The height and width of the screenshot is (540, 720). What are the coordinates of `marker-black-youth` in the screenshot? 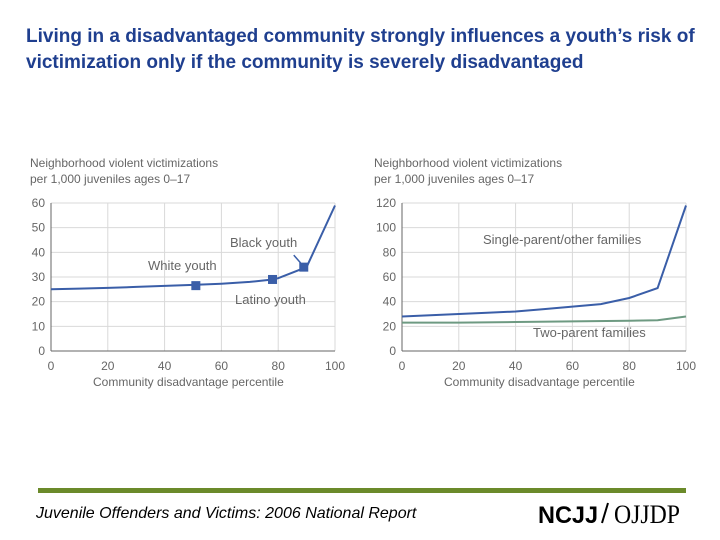 It's located at (304, 267).